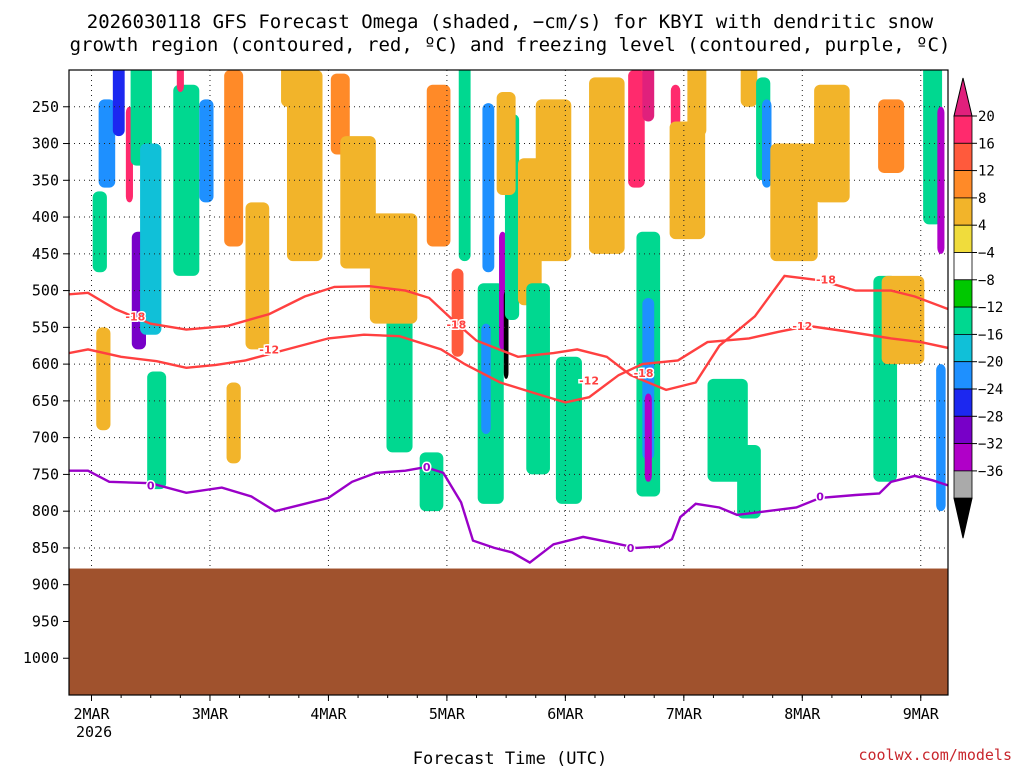 Image resolution: width=1024 pixels, height=768 pixels. Describe the element at coordinates (565, 714) in the screenshot. I see `x-tick-label: 6MAR` at that location.